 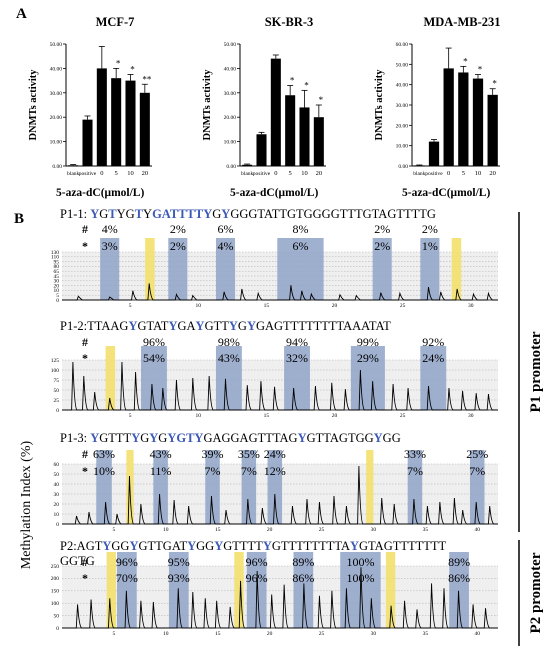 I want to click on star-percentage: 7%, so click(x=415, y=471).